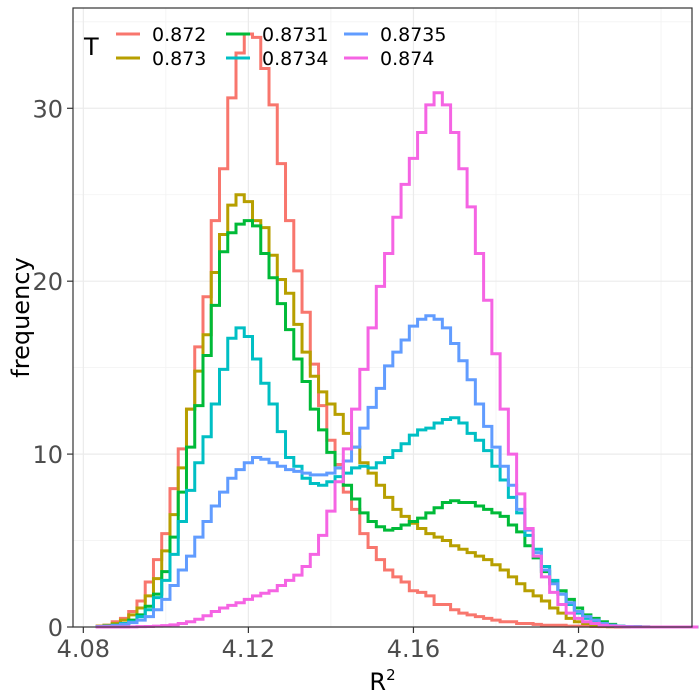  I want to click on x-tick-label: 4.12, so click(248, 649).